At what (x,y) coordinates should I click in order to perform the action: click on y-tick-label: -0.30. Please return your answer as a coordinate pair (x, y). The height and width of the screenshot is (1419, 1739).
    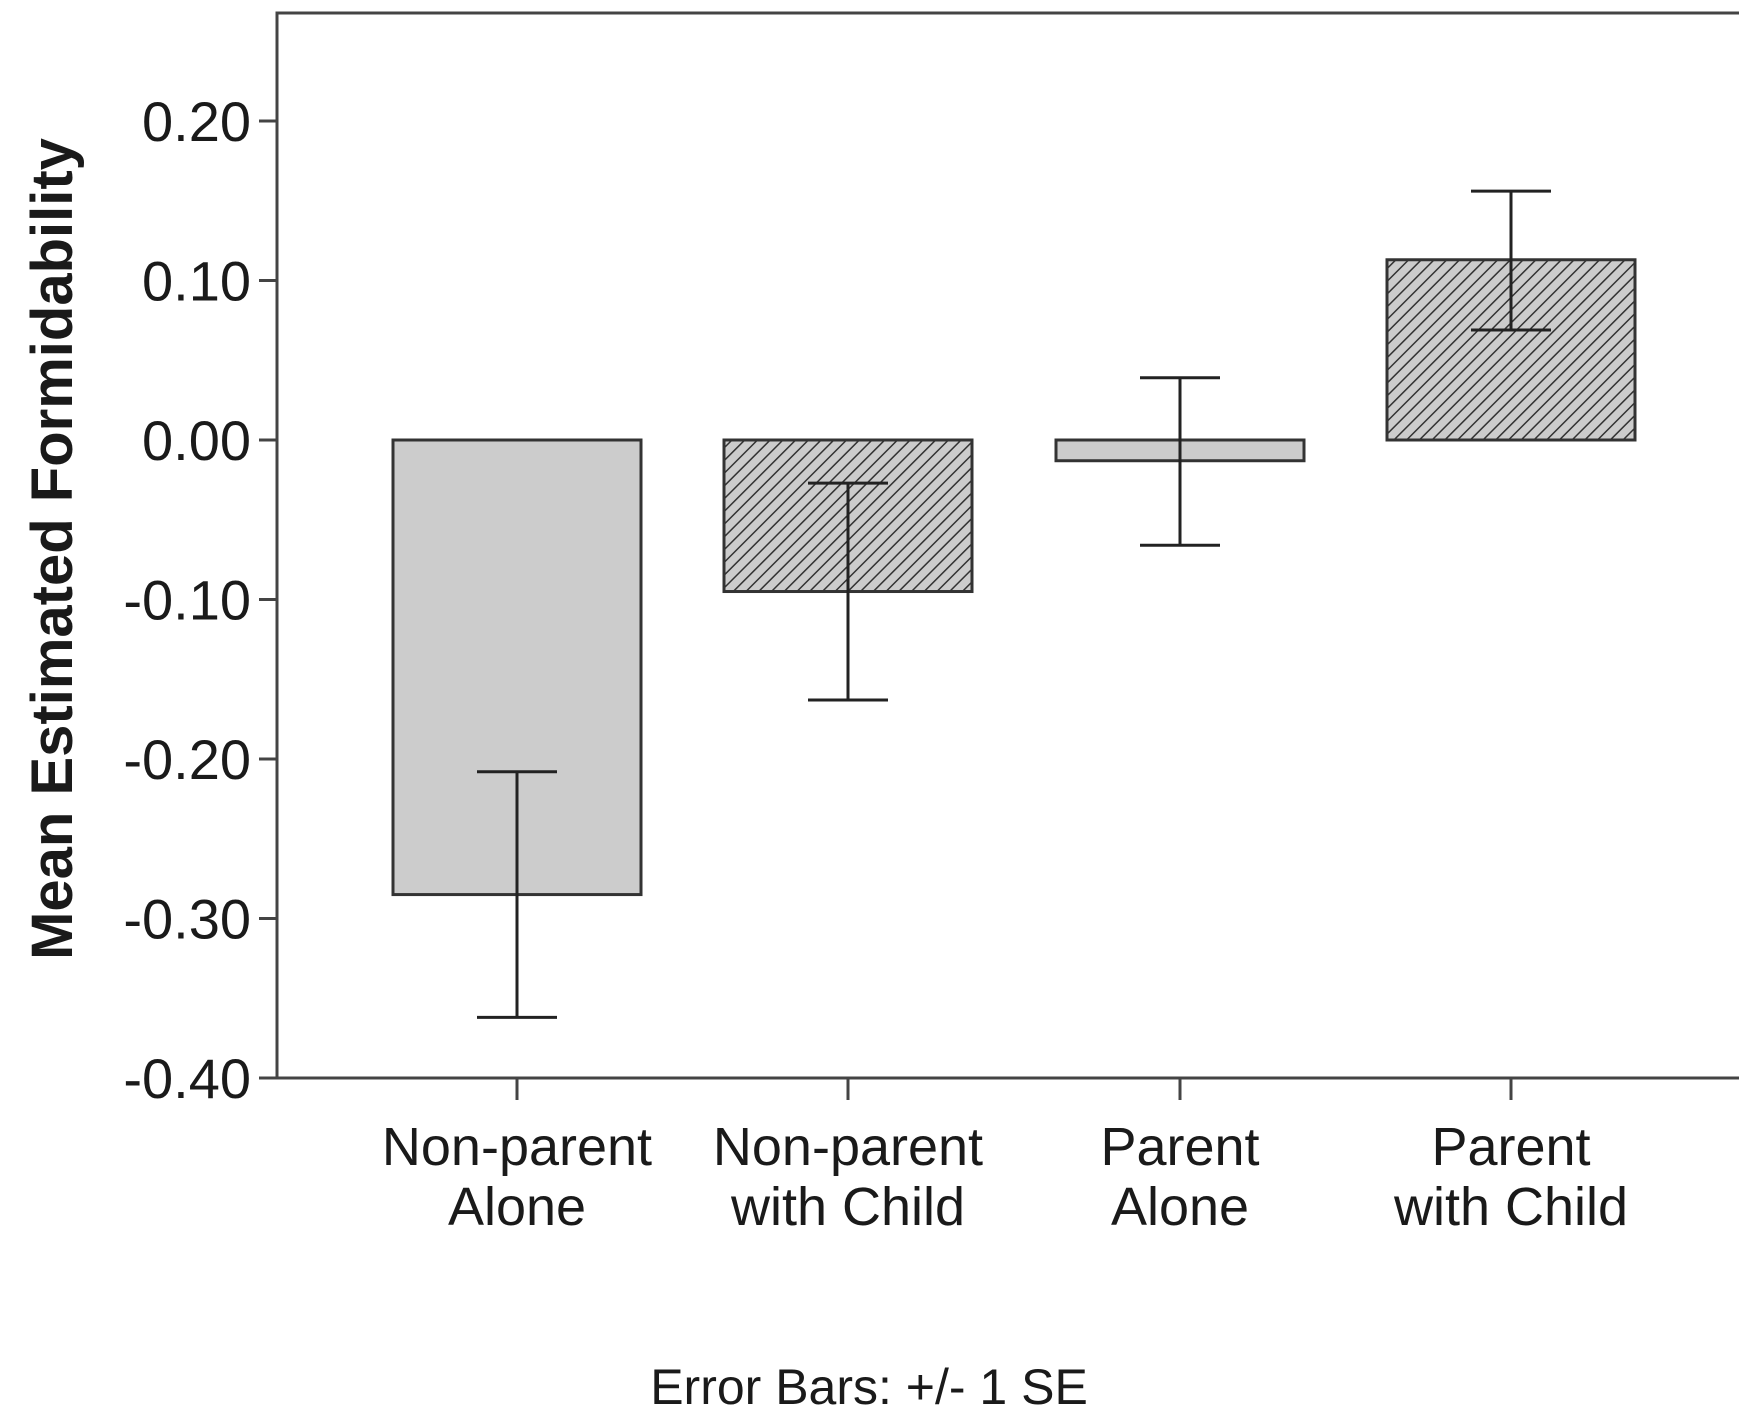
    Looking at the image, I should click on (187, 919).